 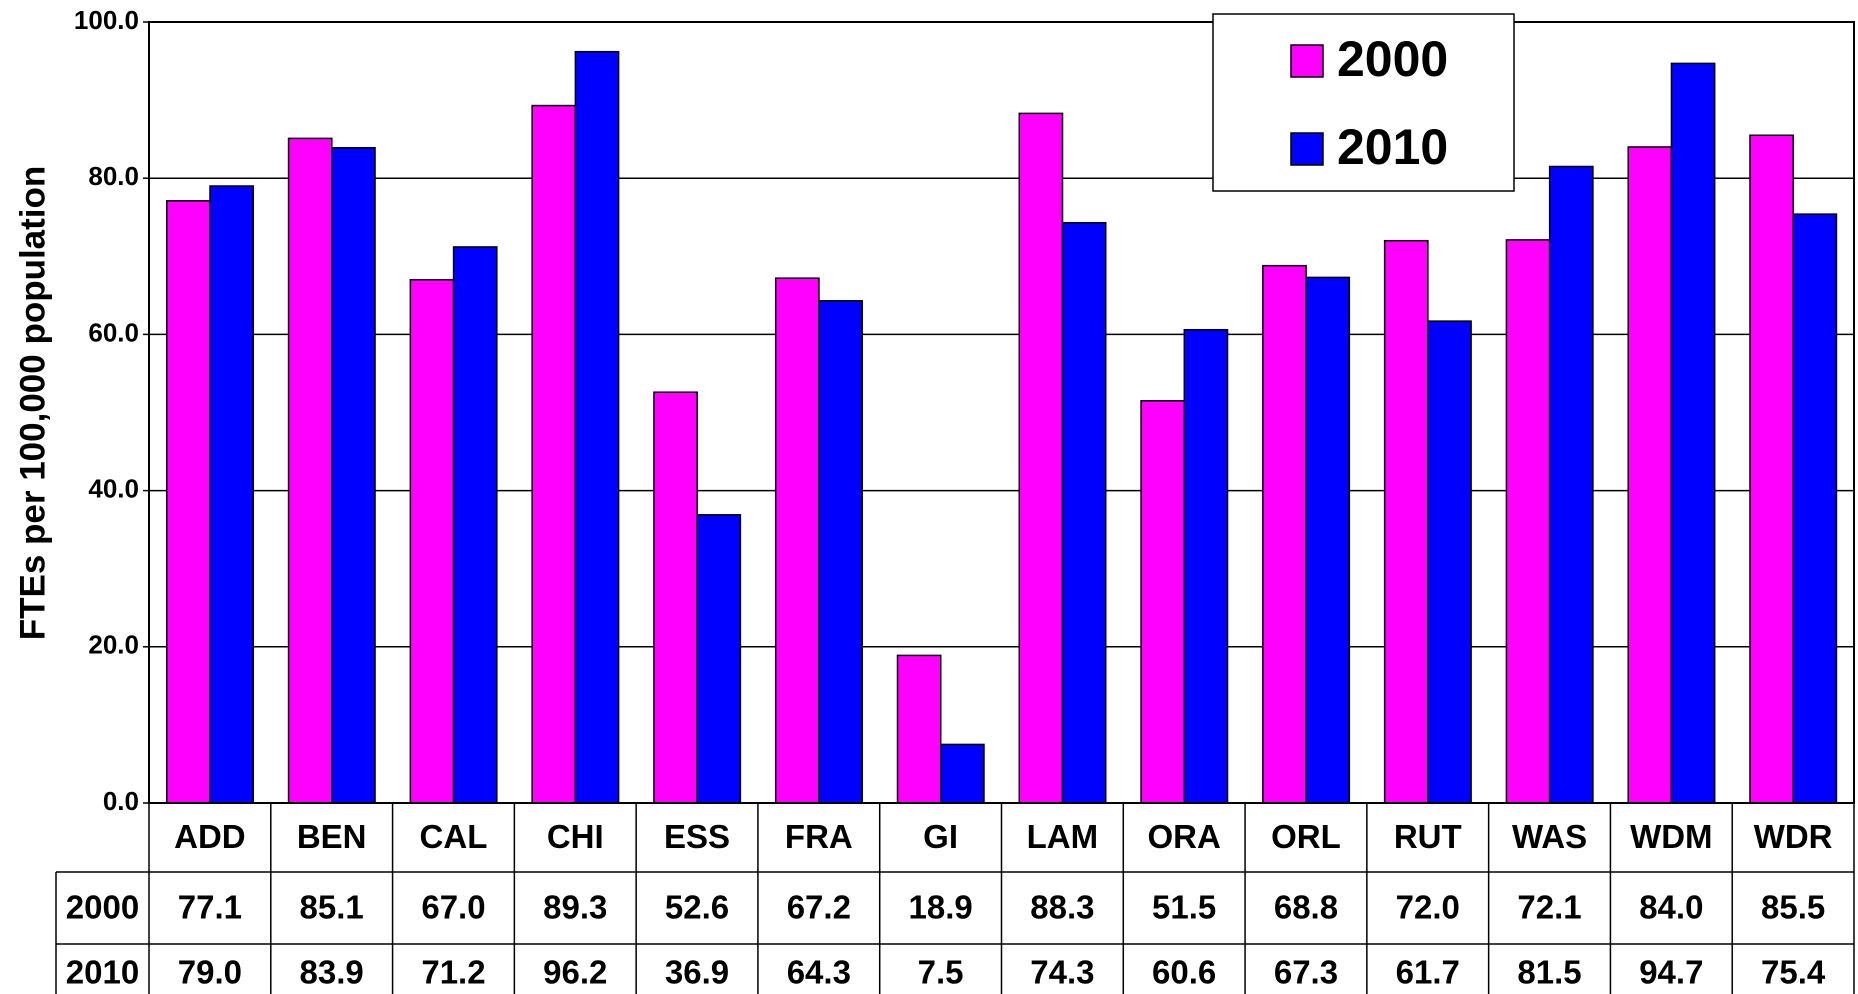 What do you see at coordinates (1184, 836) in the screenshot?
I see `x-tick-label: ORA` at bounding box center [1184, 836].